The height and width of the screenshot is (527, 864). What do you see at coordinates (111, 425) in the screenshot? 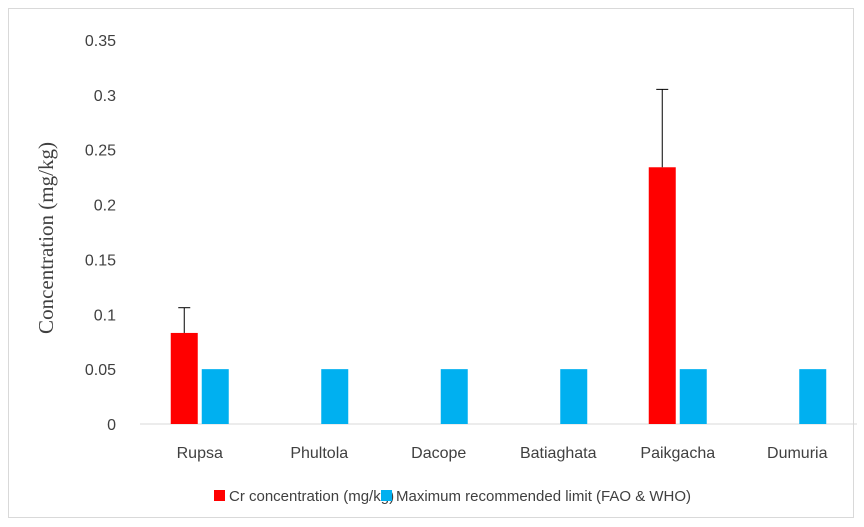
I see `y-tick-label: 0` at bounding box center [111, 425].